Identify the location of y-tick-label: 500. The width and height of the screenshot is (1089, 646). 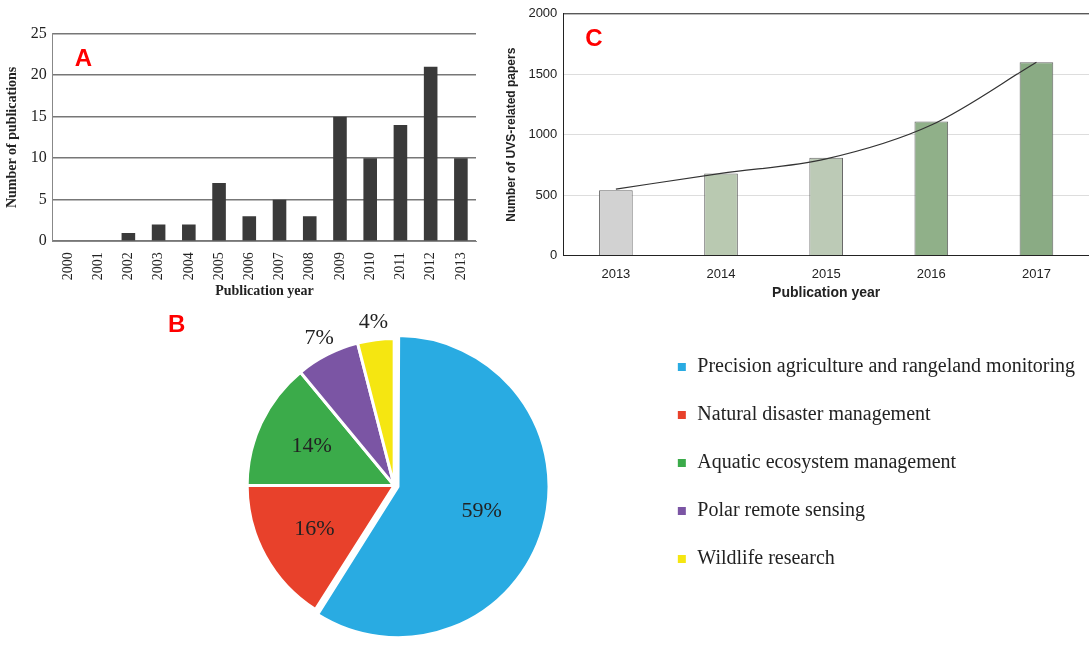
(546, 194).